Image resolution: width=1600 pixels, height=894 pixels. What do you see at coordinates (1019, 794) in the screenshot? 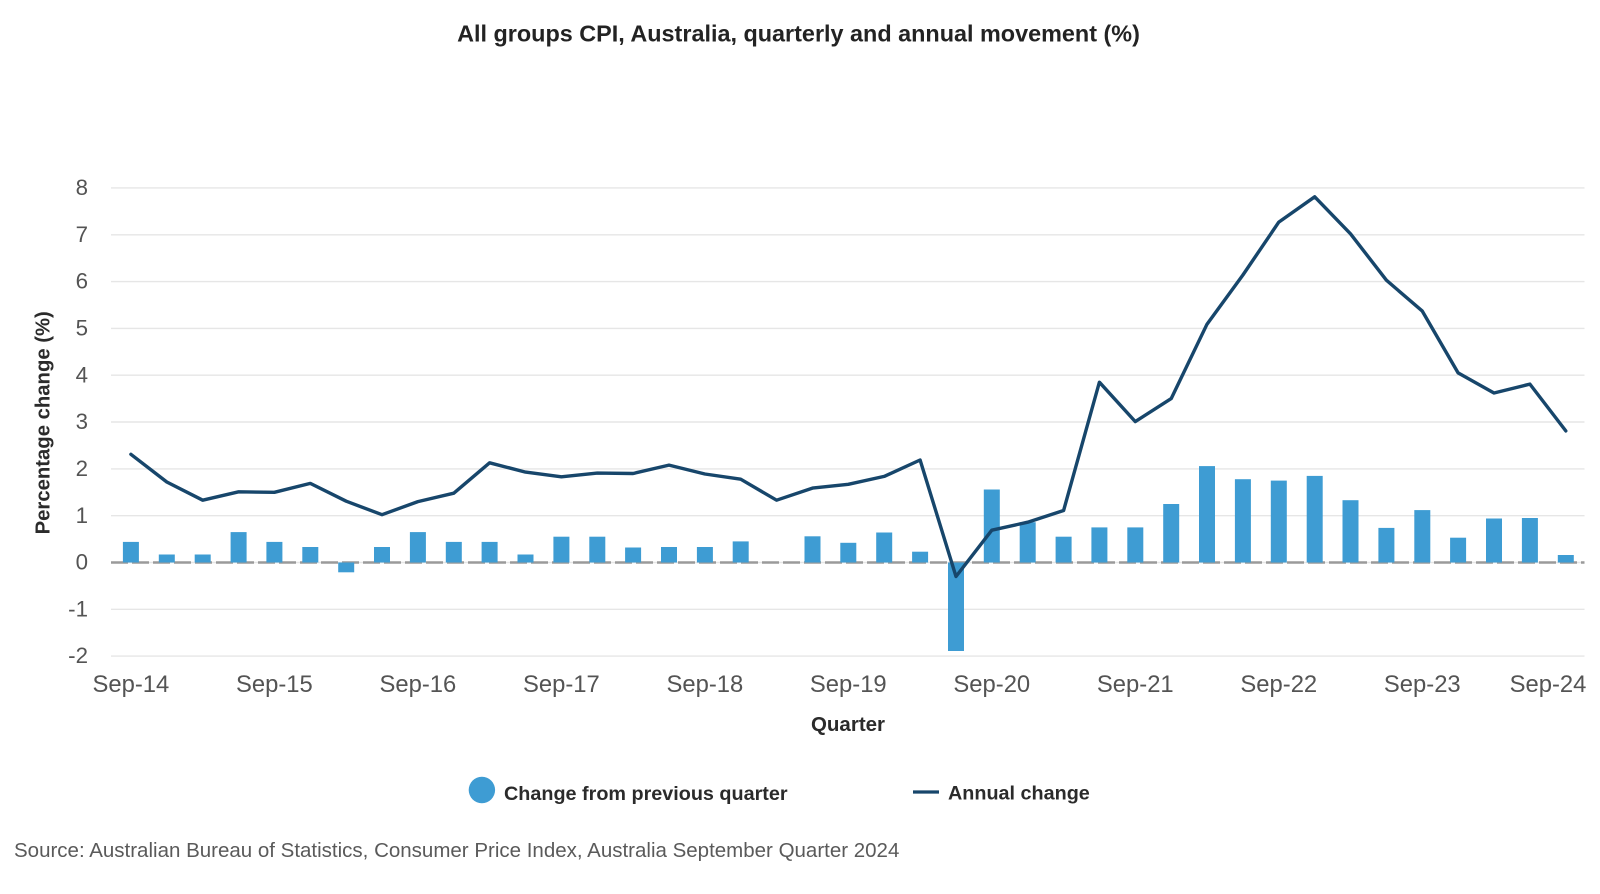
I see `svg-text: Annual change` at bounding box center [1019, 794].